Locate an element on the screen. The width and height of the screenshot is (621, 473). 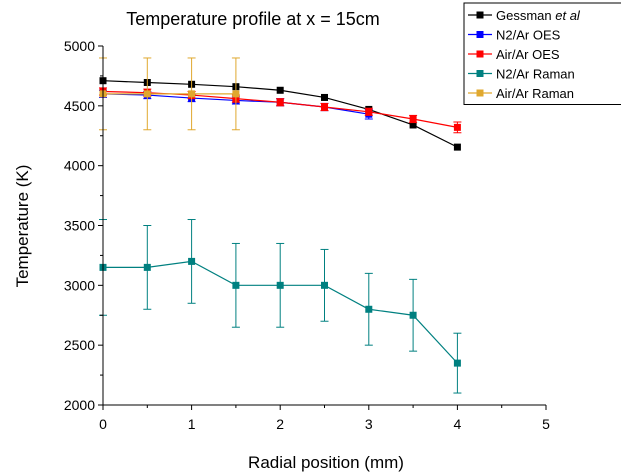
x-axis-title: Radial position (mm) is located at coordinates (326, 462).